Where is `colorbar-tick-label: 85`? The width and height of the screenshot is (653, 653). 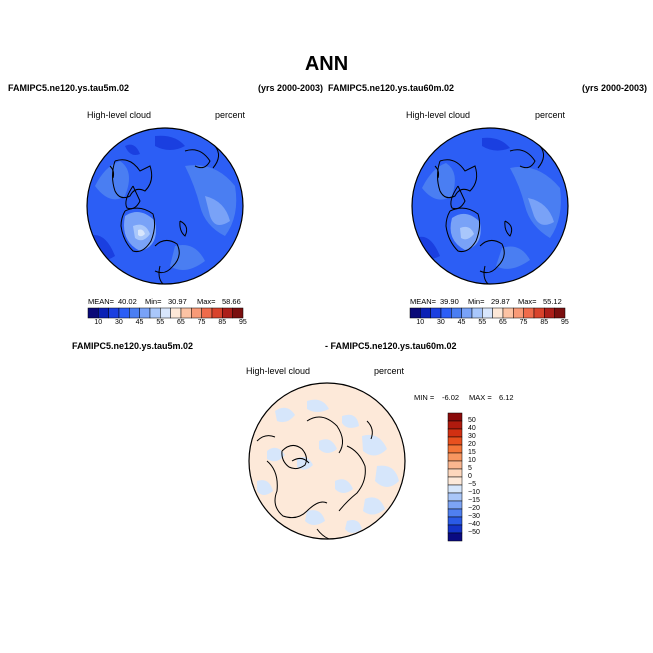 colorbar-tick-label: 85 is located at coordinates (222, 322).